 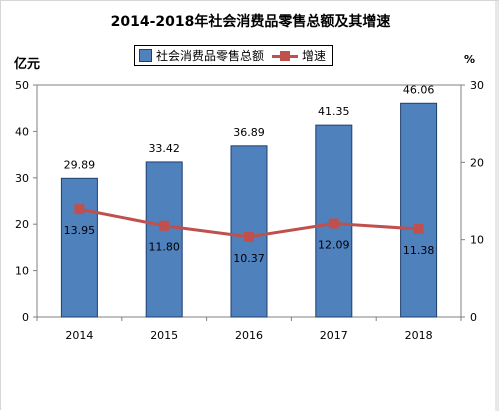 I want to click on growth-value-label: 13.95, so click(x=80, y=230).